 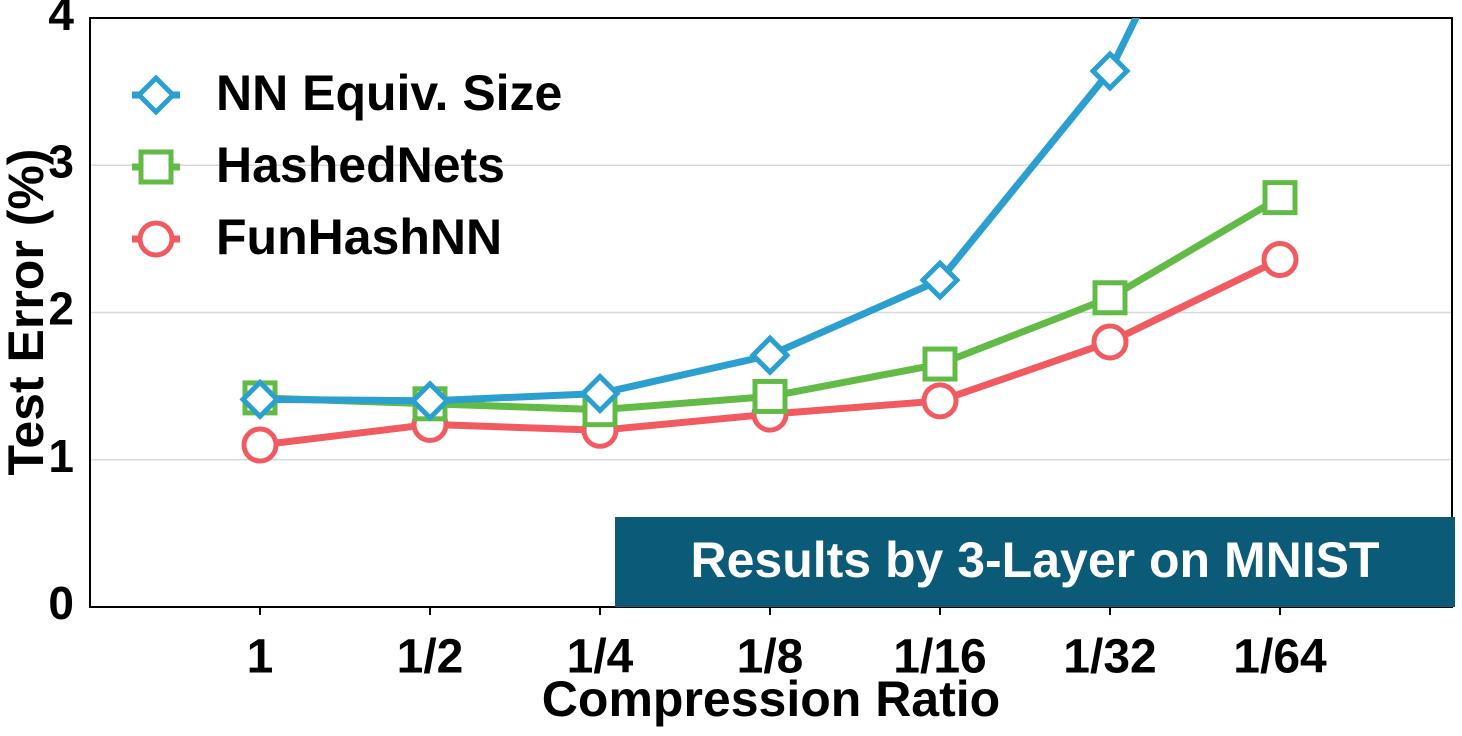 I want to click on x-tick-label: 1/8, so click(x=770, y=657).